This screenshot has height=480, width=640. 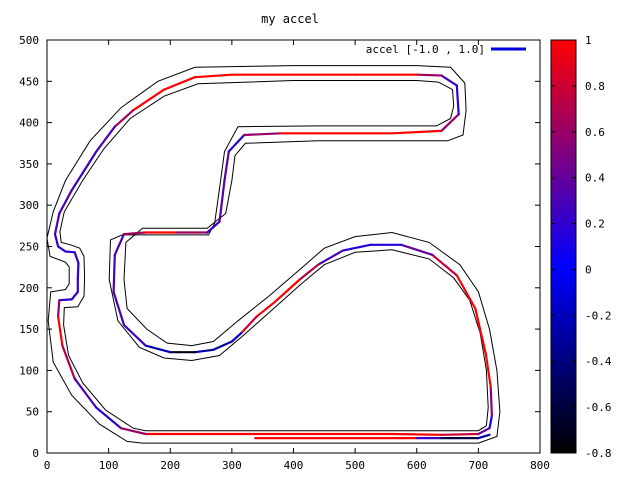 What do you see at coordinates (595, 224) in the screenshot?
I see `colorbar-tick-label: 0.2` at bounding box center [595, 224].